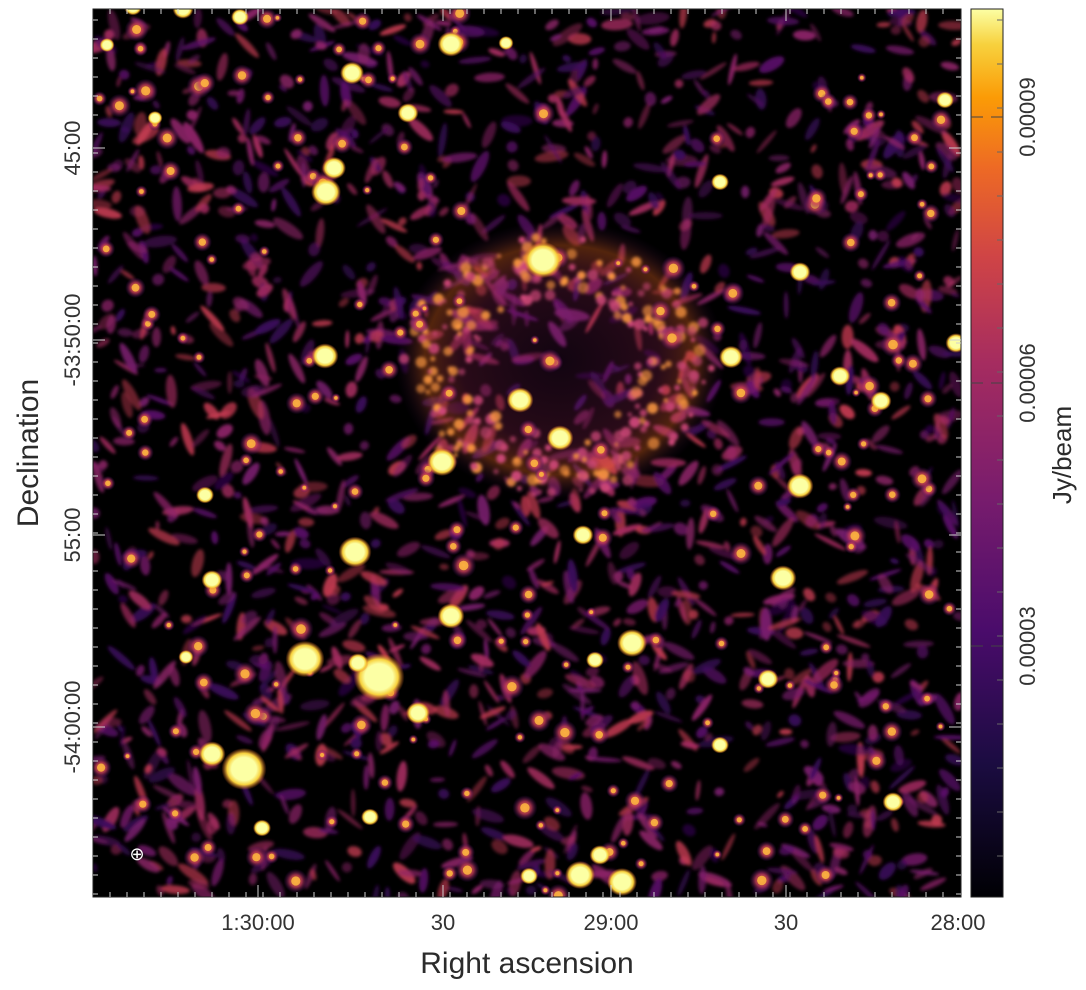 The width and height of the screenshot is (1086, 990). What do you see at coordinates (957, 922) in the screenshot?
I see `x-tick-label-4: 28:00` at bounding box center [957, 922].